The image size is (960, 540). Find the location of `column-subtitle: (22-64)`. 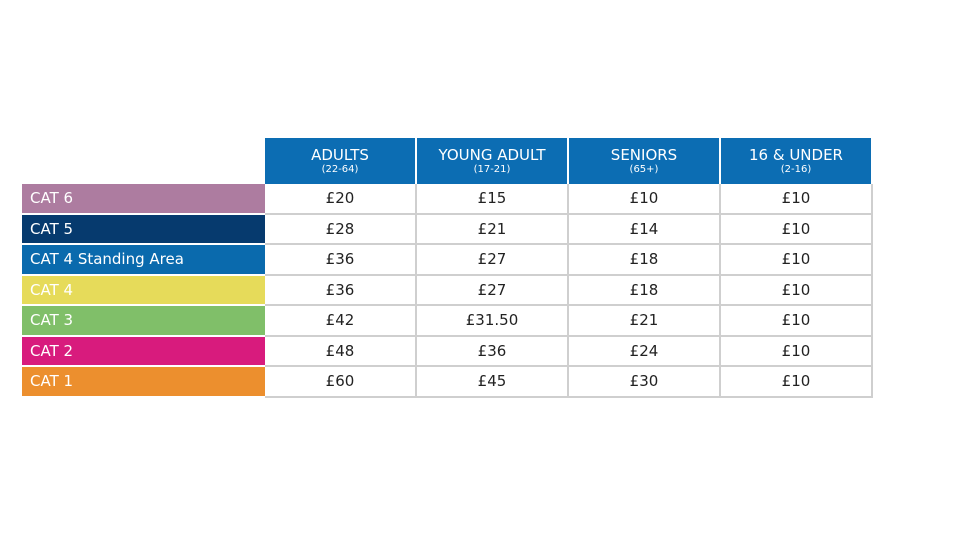

column-subtitle: (22-64) is located at coordinates (340, 169).